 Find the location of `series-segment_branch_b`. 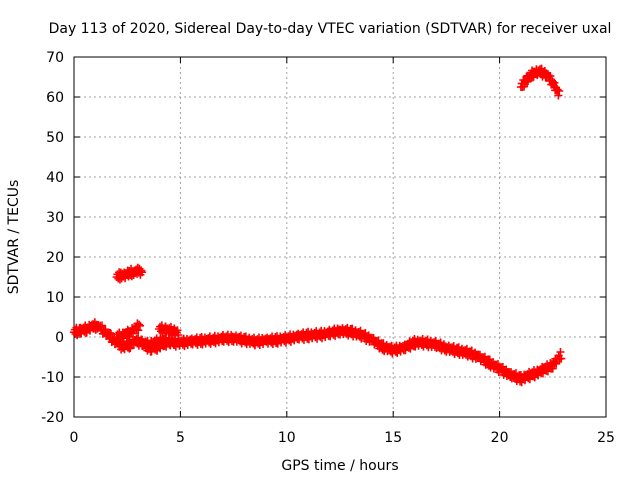

series-segment_branch_b is located at coordinates (157, 345).